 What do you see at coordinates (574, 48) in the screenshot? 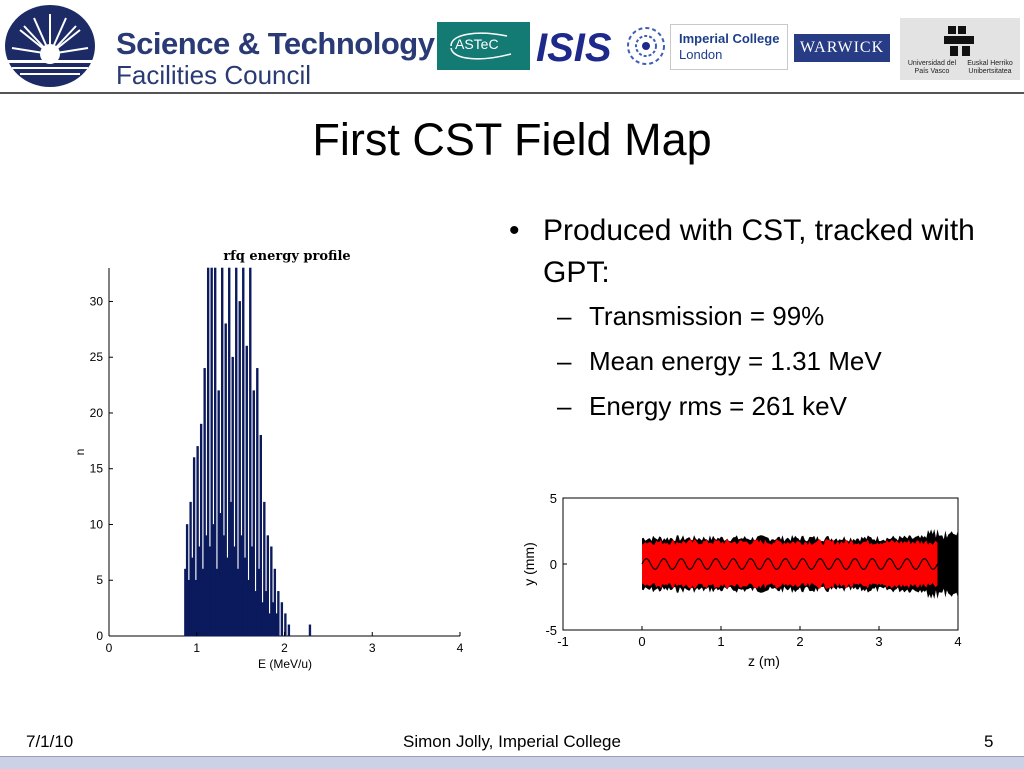
I see `isis-logo-text: ISIS` at bounding box center [574, 48].